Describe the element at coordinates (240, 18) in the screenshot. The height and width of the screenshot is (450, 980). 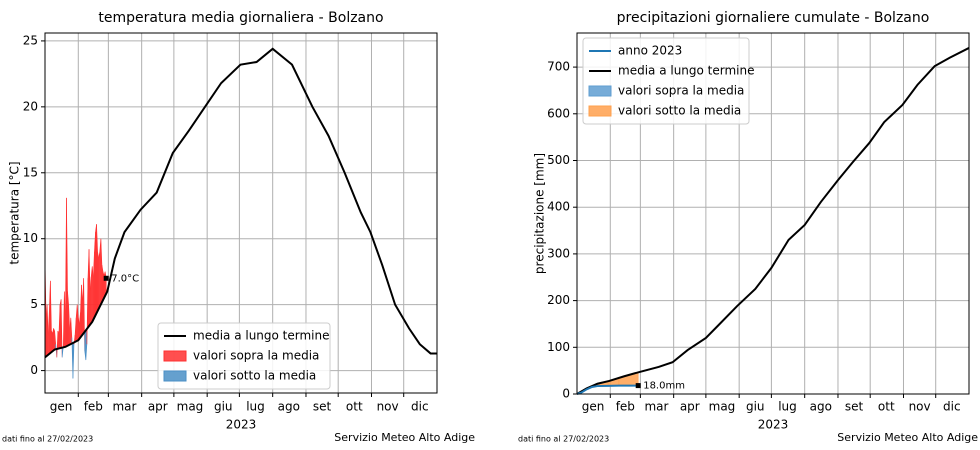
I see `chart-title: temperatura media giornaliera - Bolzano` at that location.